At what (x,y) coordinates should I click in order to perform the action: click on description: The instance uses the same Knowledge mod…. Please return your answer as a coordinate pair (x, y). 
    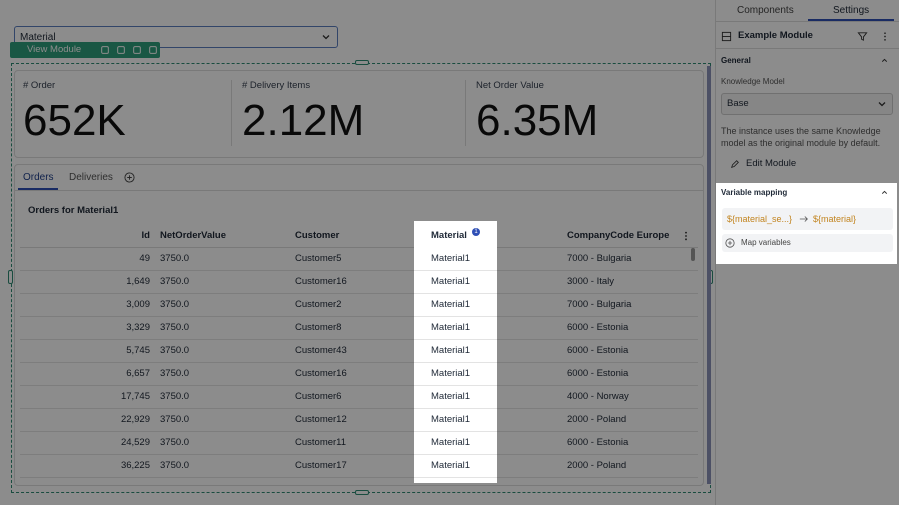
    Looking at the image, I should click on (801, 137).